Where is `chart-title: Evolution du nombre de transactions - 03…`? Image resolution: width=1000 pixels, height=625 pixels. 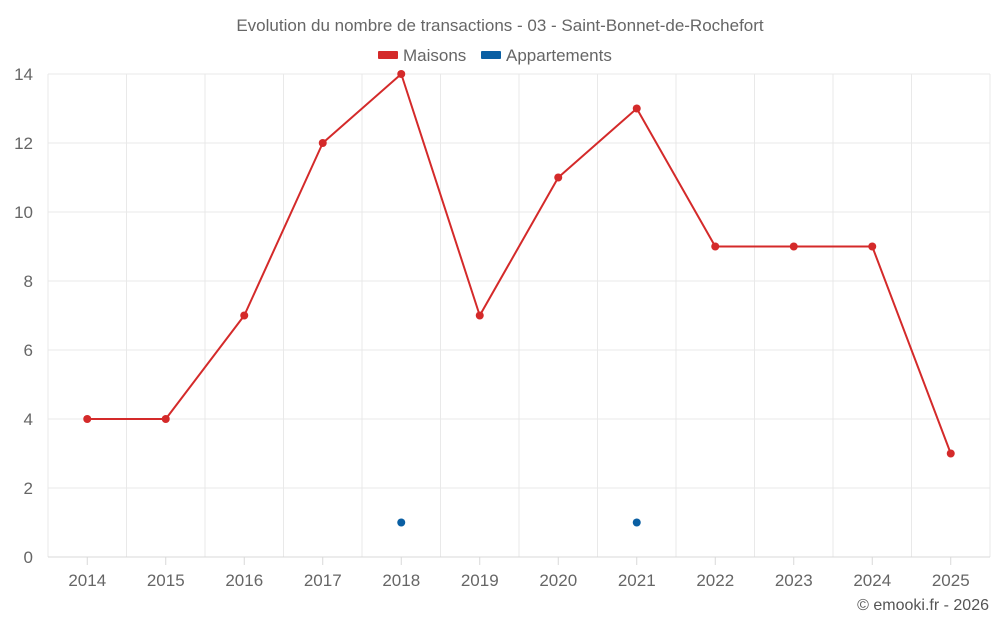
chart-title: Evolution du nombre de transactions - 03… is located at coordinates (500, 25).